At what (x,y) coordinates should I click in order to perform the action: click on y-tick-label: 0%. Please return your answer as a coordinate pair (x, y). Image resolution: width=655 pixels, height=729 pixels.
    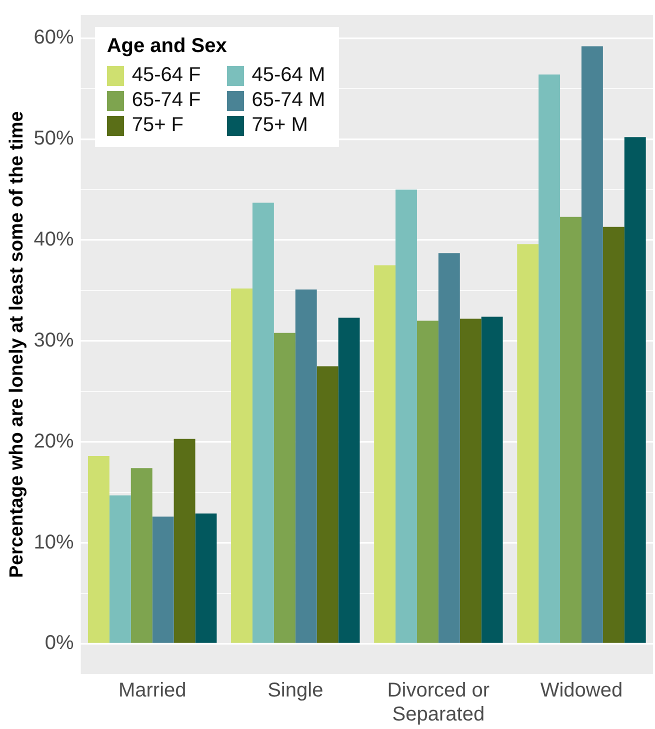
    Looking at the image, I should click on (59, 643).